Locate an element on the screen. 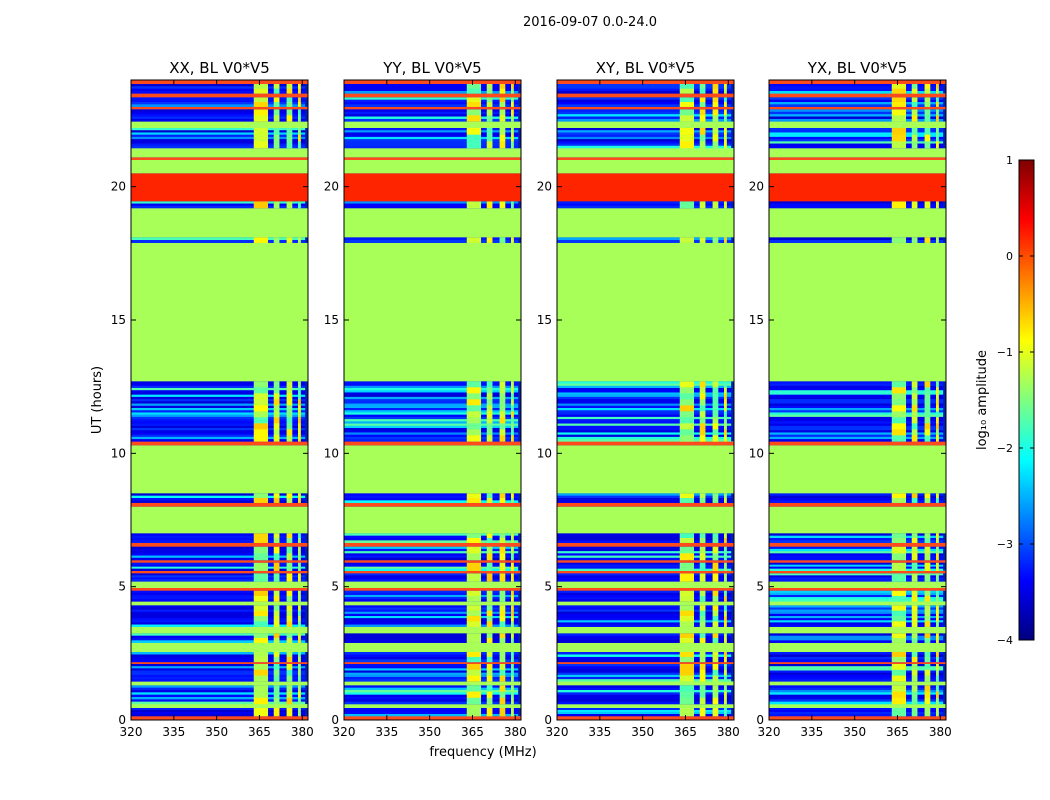 The height and width of the screenshot is (800, 1050). x-tick-label: 380 is located at coordinates (940, 732).